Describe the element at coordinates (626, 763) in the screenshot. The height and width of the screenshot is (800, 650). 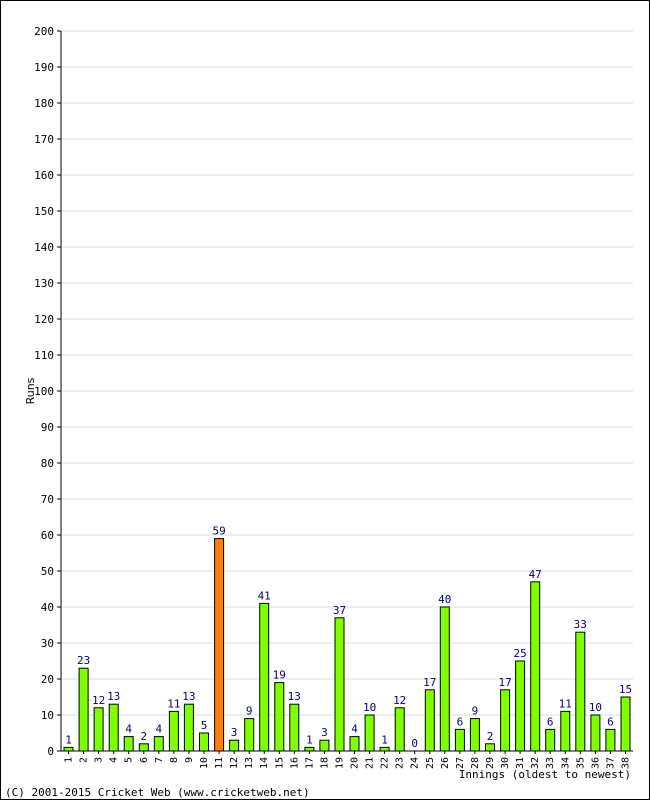
I see `x-tick-label: 38` at that location.